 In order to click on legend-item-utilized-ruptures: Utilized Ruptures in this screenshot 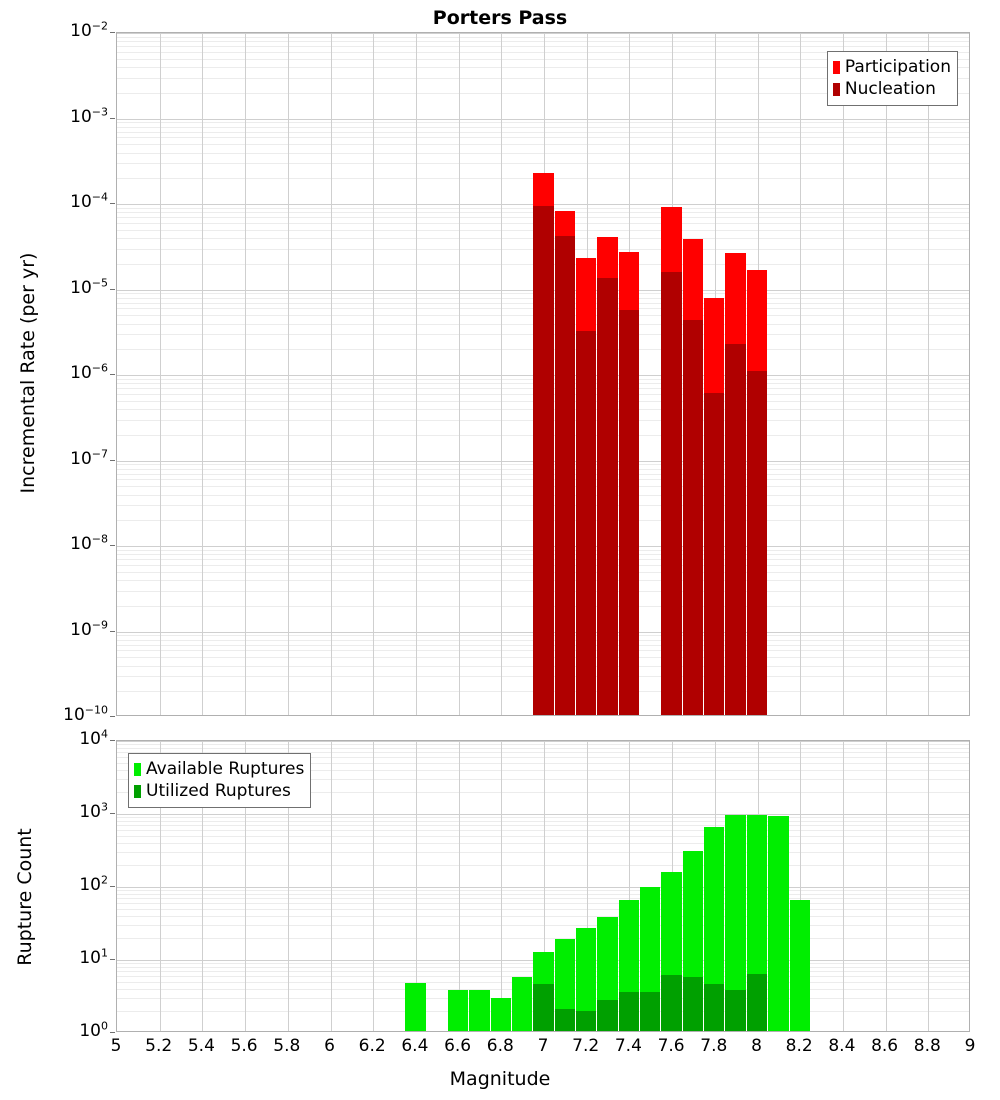, I will do `click(219, 791)`.